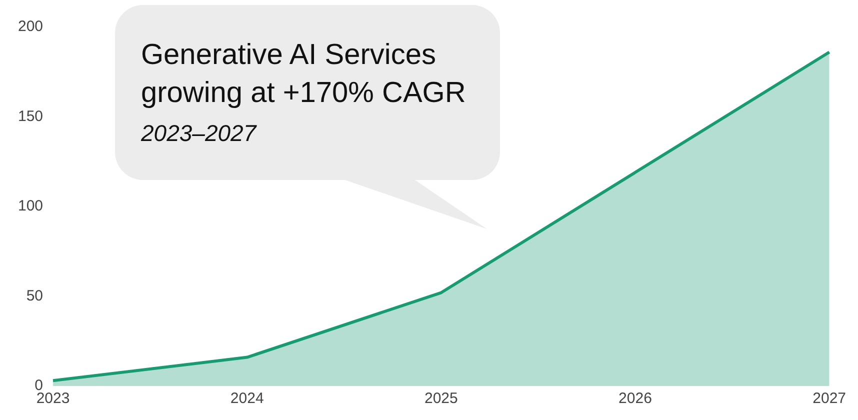 The image size is (858, 420). Describe the element at coordinates (247, 399) in the screenshot. I see `x-tick-label: 2024` at that location.